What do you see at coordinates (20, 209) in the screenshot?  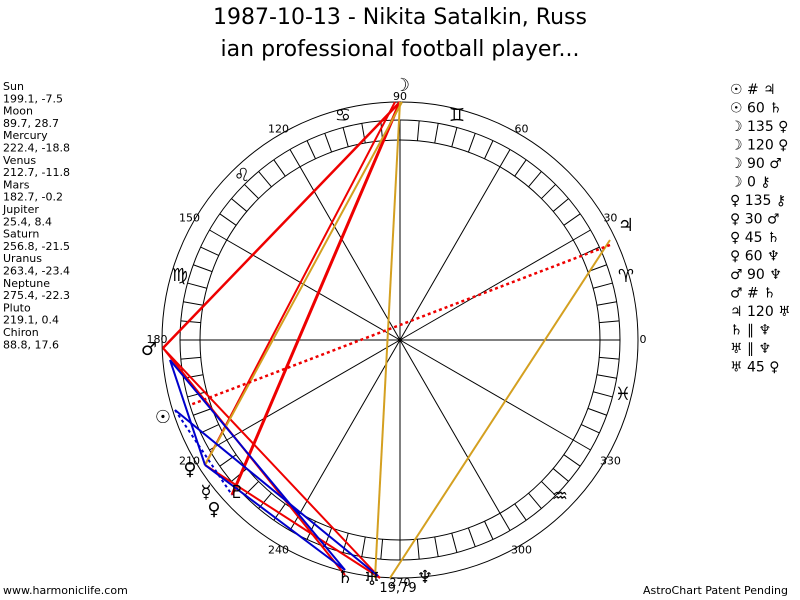 I see `planet-name: Jupiter` at bounding box center [20, 209].